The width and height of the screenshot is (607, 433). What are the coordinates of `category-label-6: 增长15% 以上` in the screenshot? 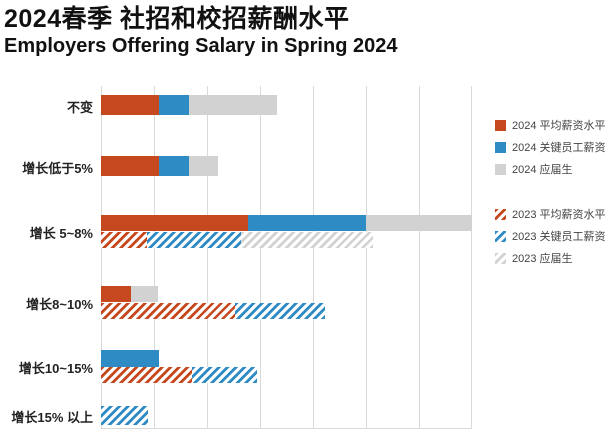 It's located at (52, 417).